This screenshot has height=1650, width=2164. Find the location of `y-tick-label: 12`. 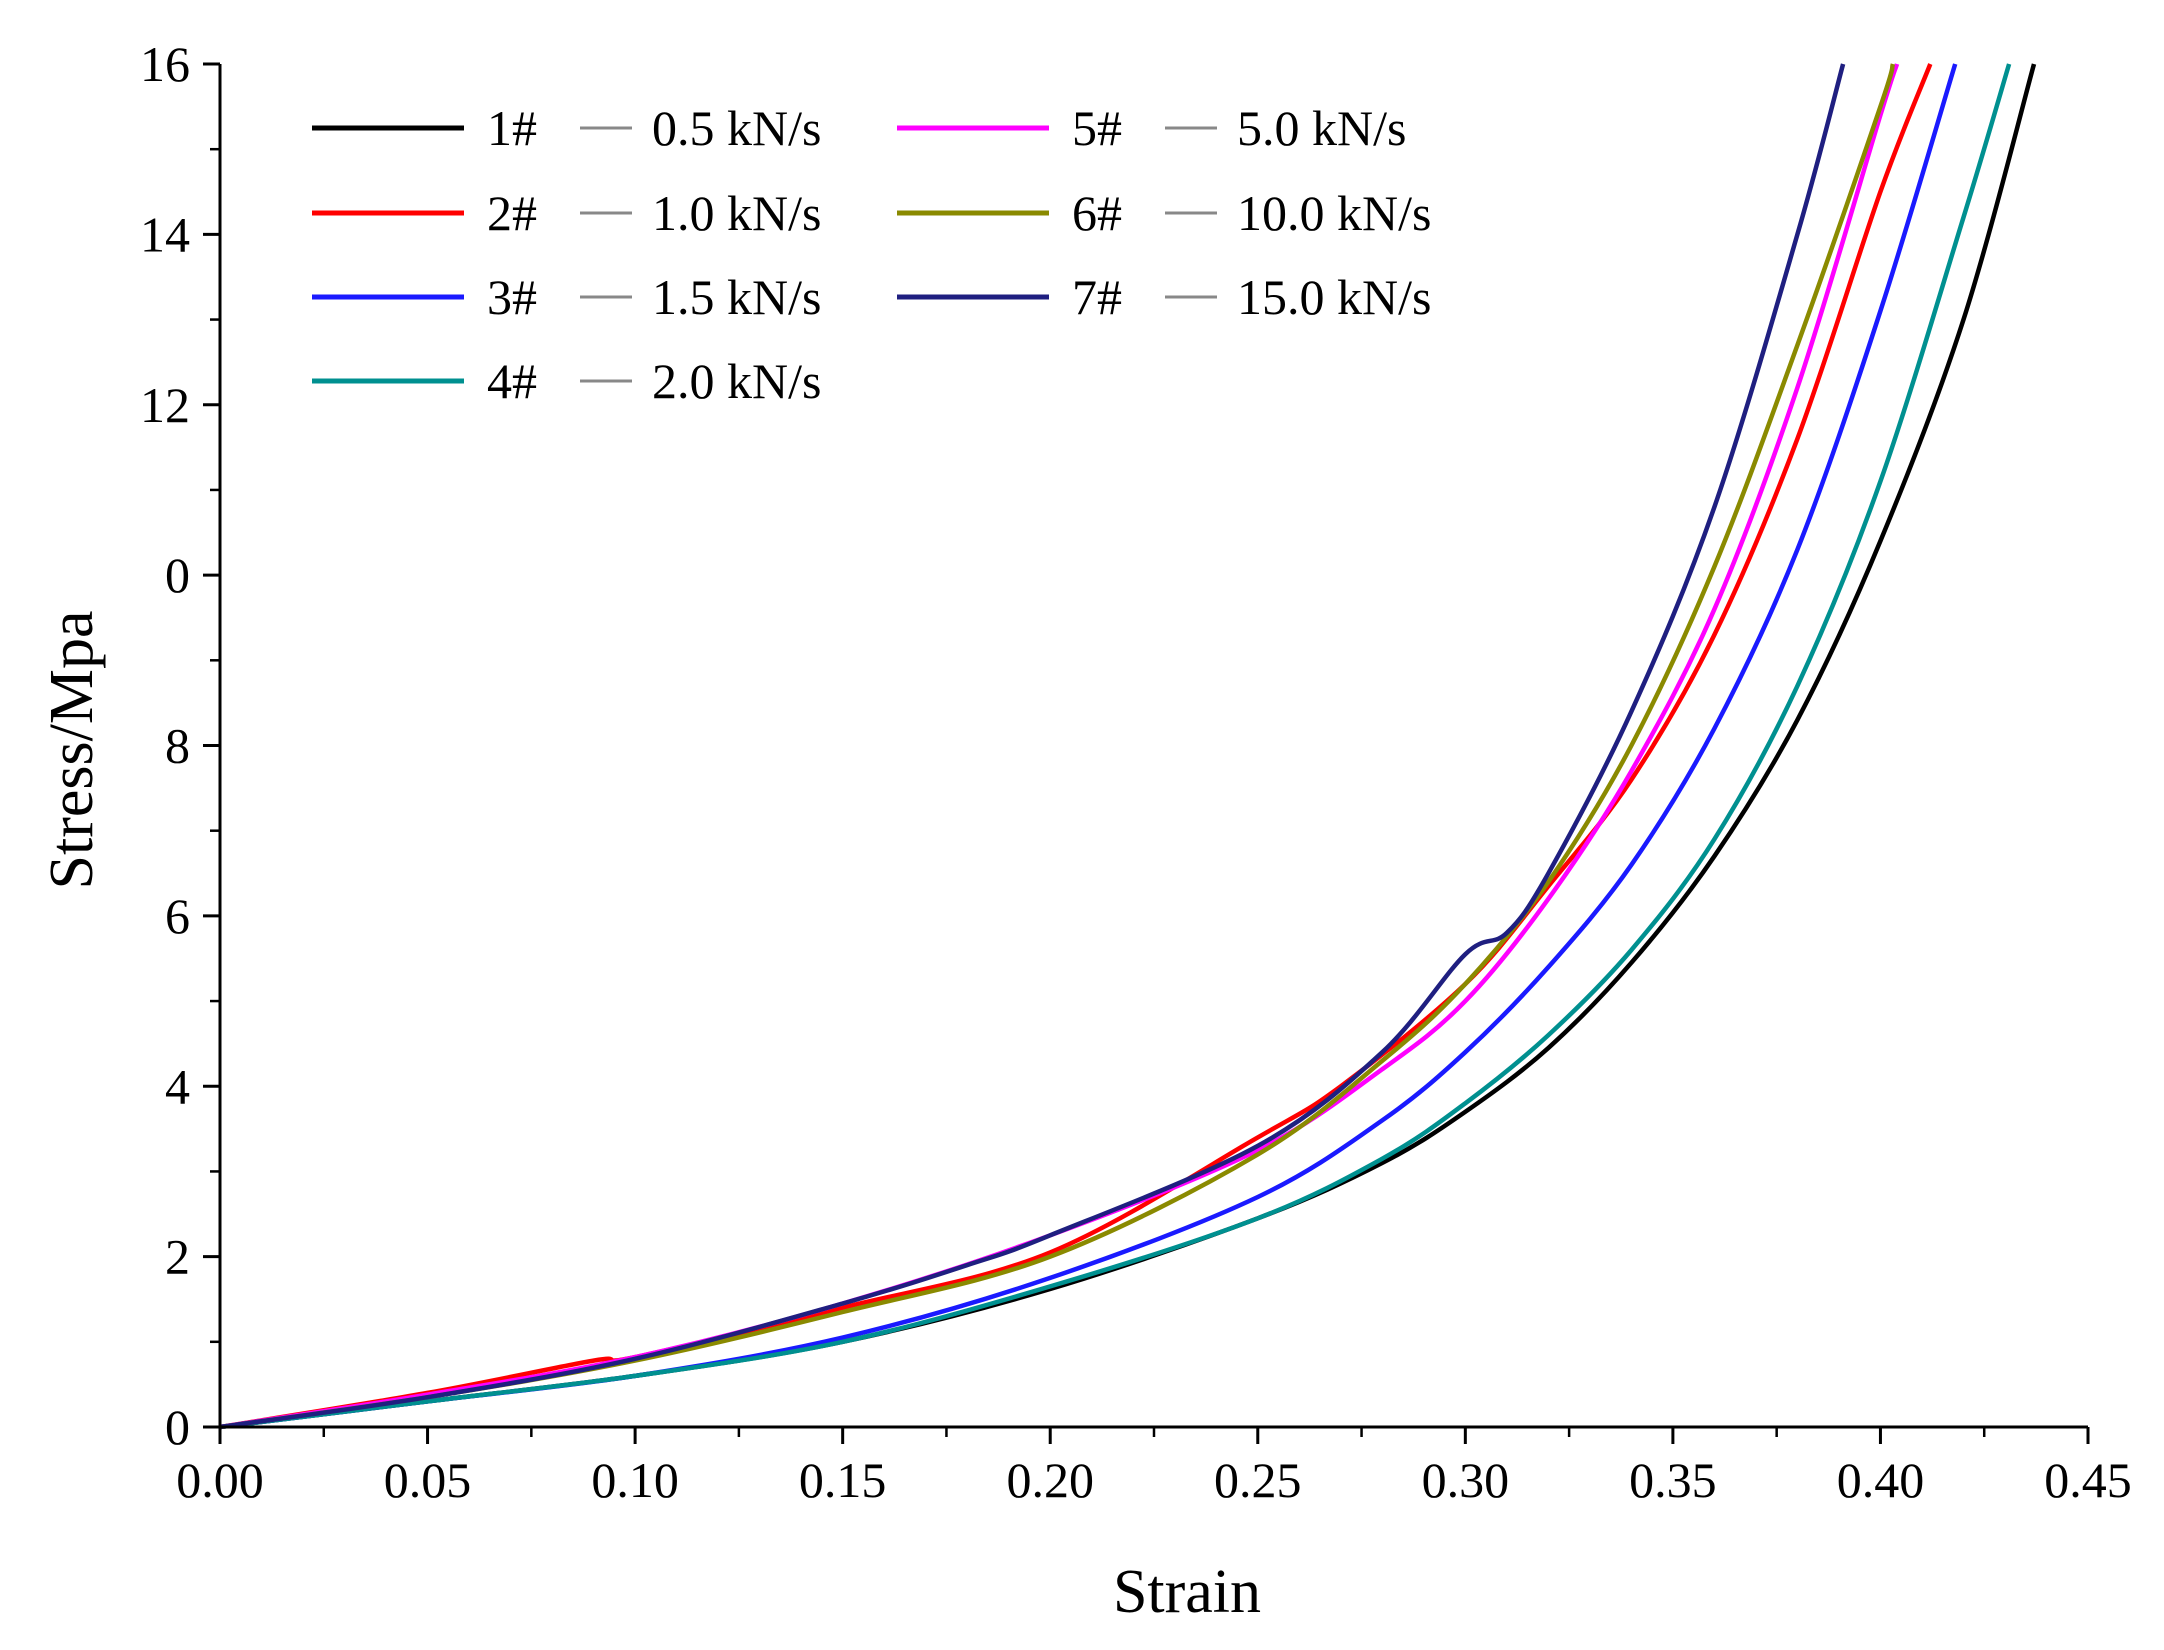

y-tick-label: 12 is located at coordinates (165, 405).